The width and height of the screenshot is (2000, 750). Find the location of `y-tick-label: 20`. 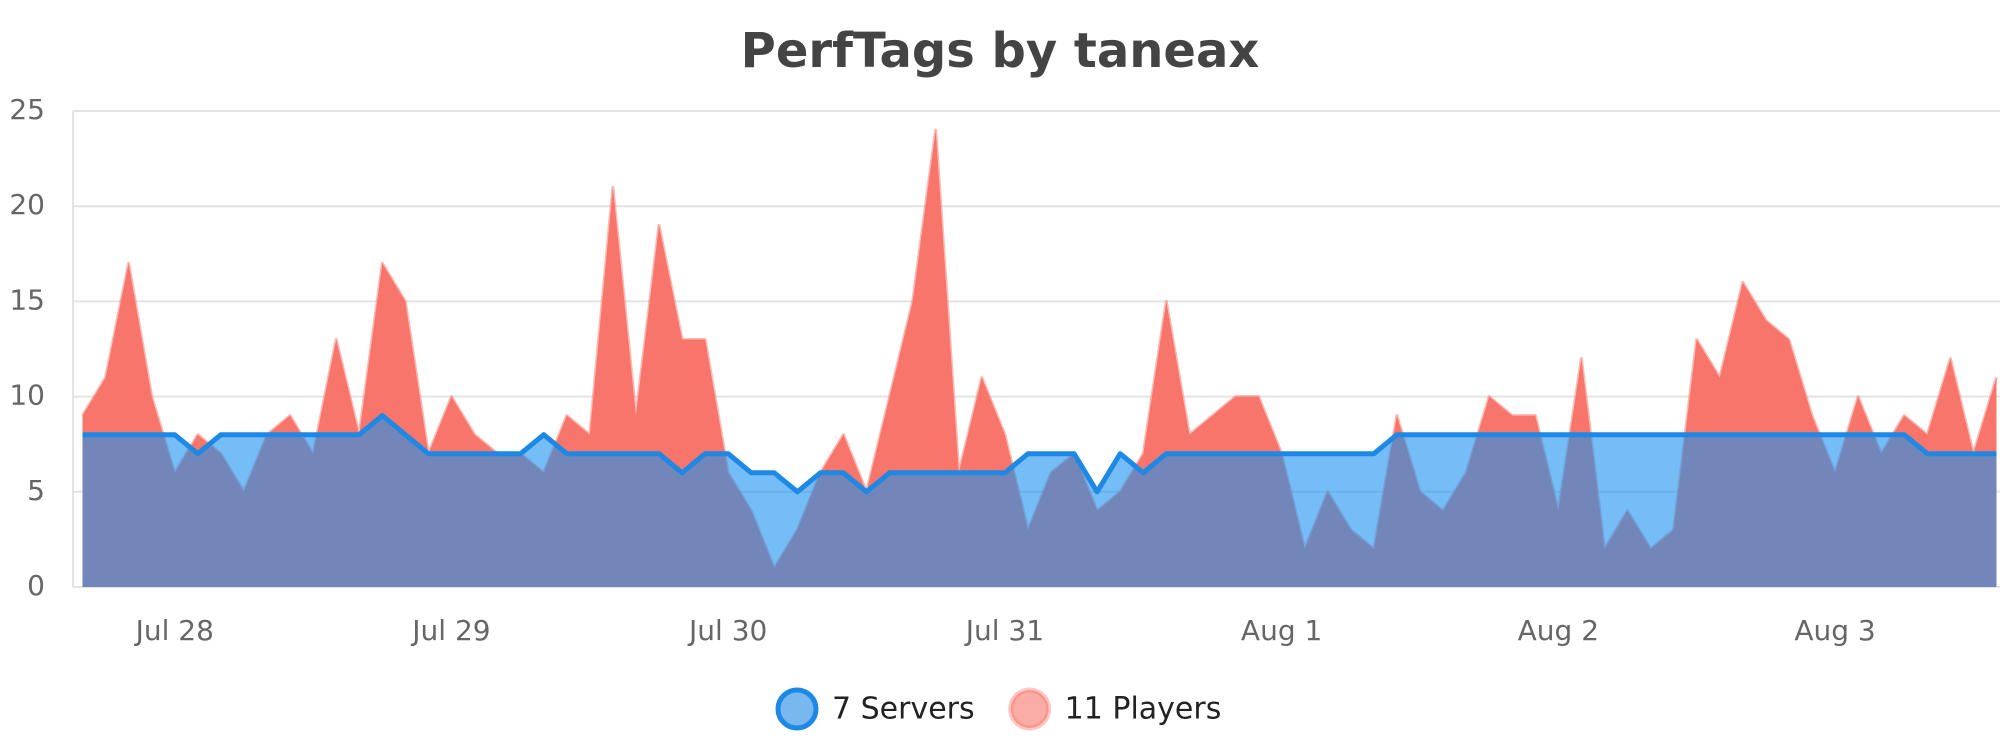

y-tick-label: 20 is located at coordinates (27, 204).